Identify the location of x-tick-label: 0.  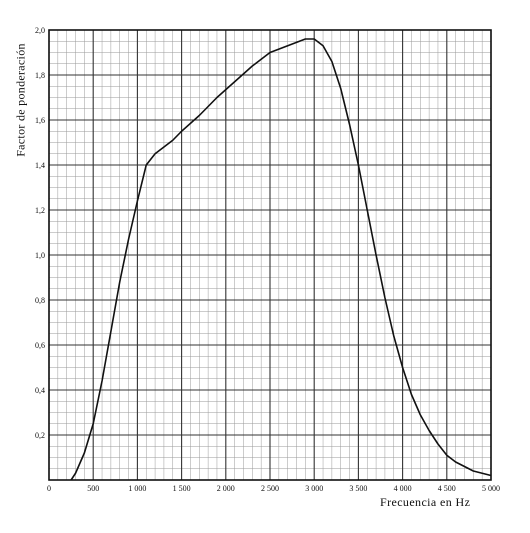
(49, 488).